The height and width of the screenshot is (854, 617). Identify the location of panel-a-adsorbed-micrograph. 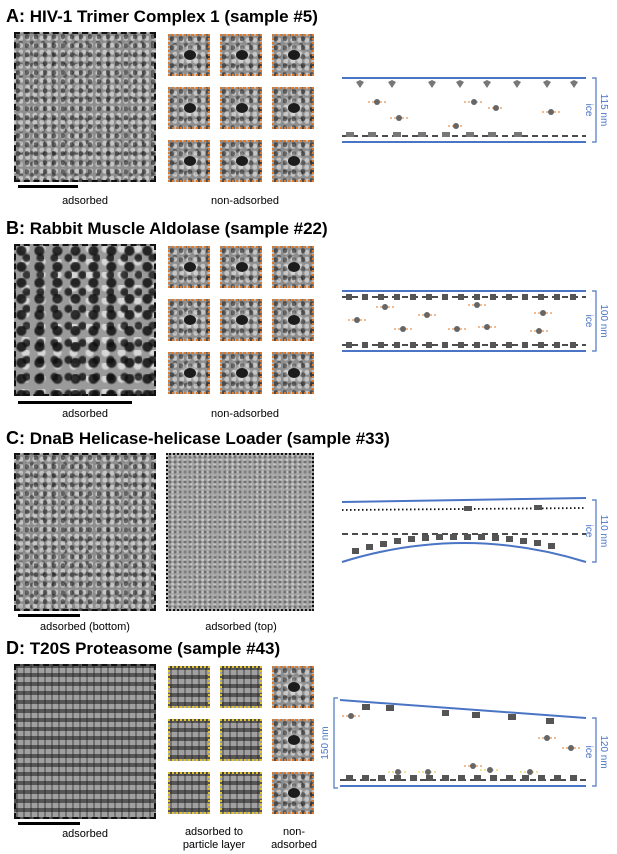
(85, 107).